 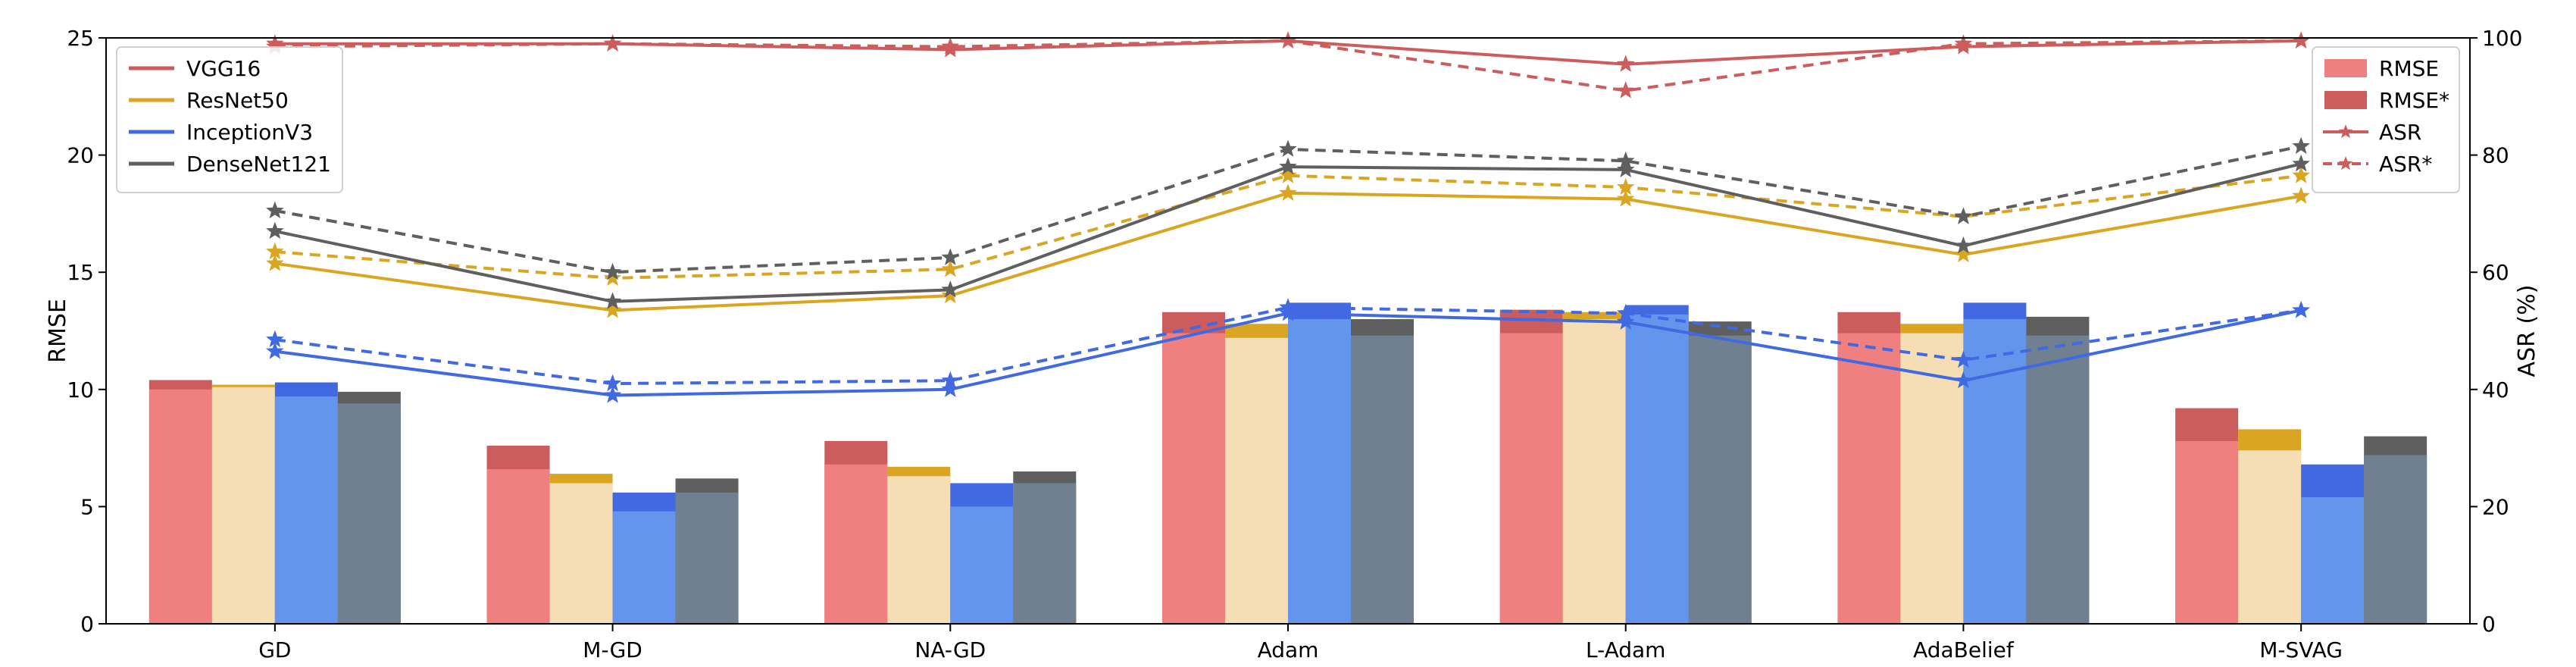 What do you see at coordinates (87, 624) in the screenshot?
I see `y-left-tick-label: 0` at bounding box center [87, 624].